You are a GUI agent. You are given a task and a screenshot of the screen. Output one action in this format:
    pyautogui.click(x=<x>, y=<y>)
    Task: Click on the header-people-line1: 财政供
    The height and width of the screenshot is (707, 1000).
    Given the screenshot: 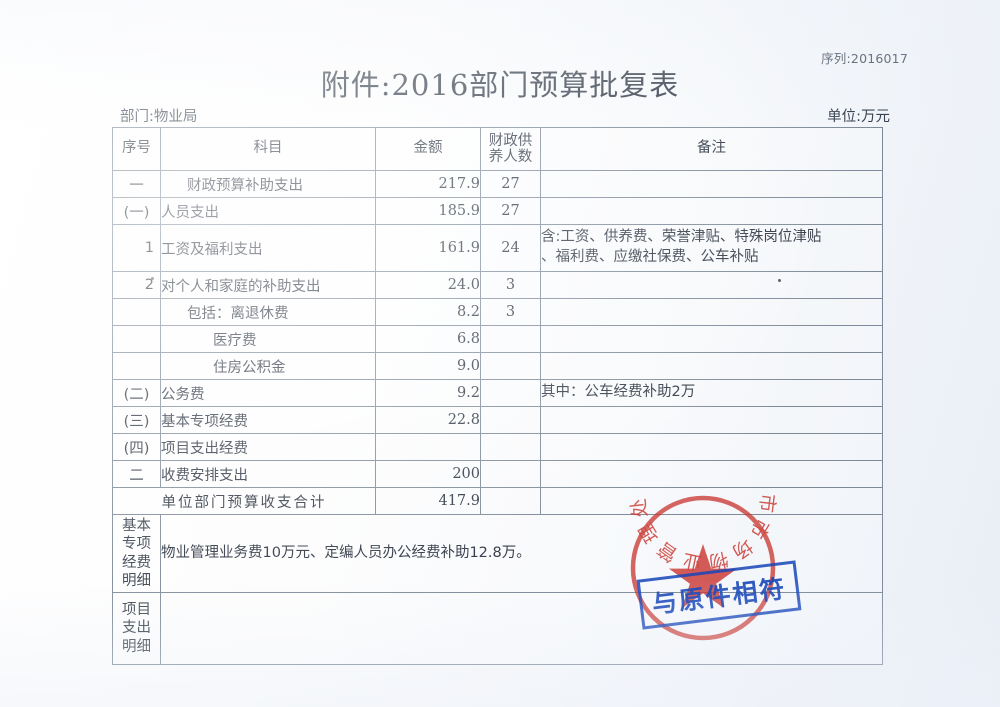 What is the action you would take?
    pyautogui.click(x=510, y=140)
    